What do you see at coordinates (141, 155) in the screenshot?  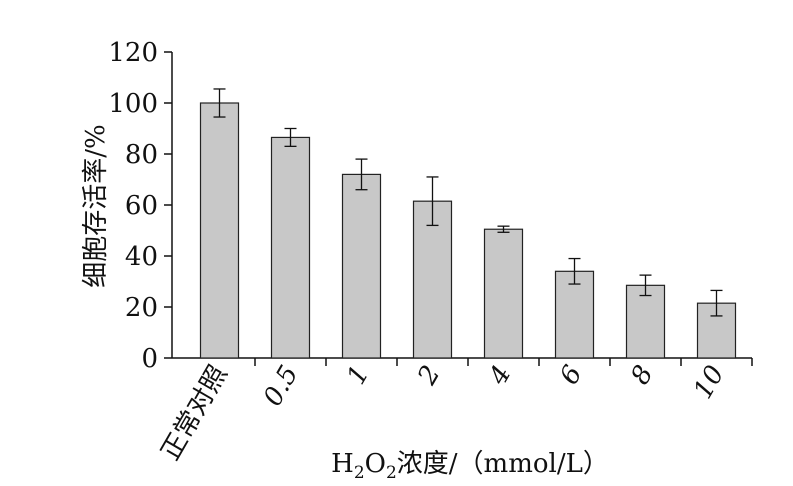 I see `y-tick-label: 80` at bounding box center [141, 155].